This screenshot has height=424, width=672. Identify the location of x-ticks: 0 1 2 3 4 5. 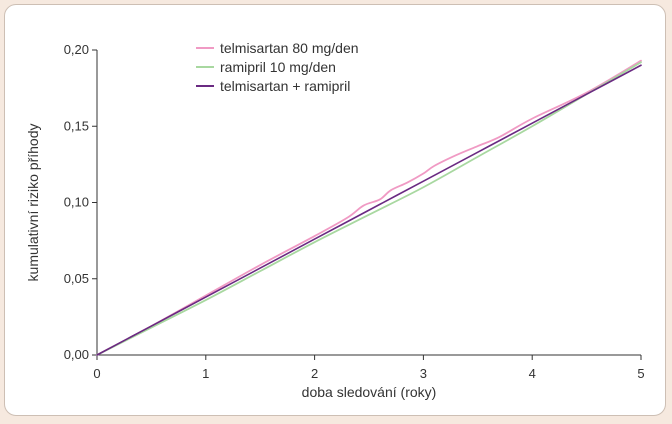
(369, 368).